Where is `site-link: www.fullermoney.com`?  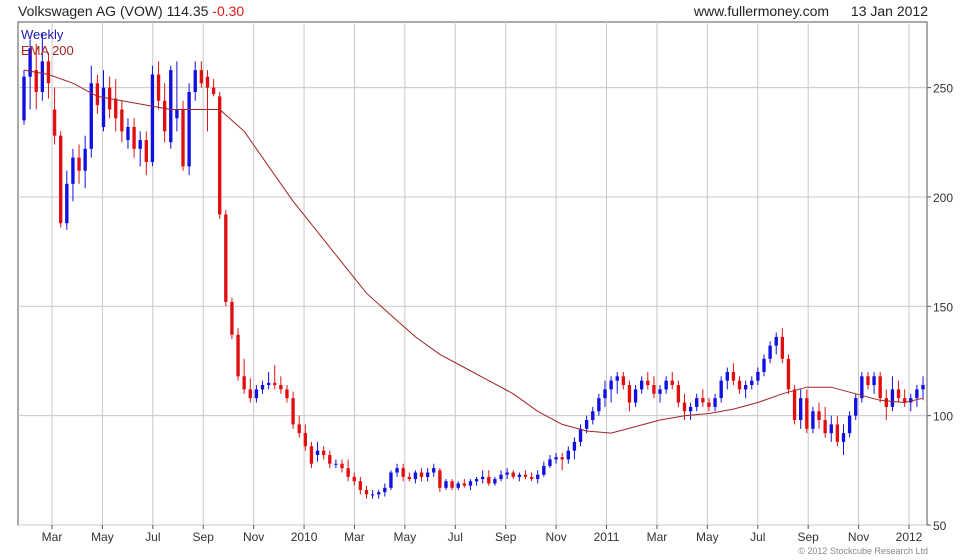 site-link: www.fullermoney.com is located at coordinates (761, 11).